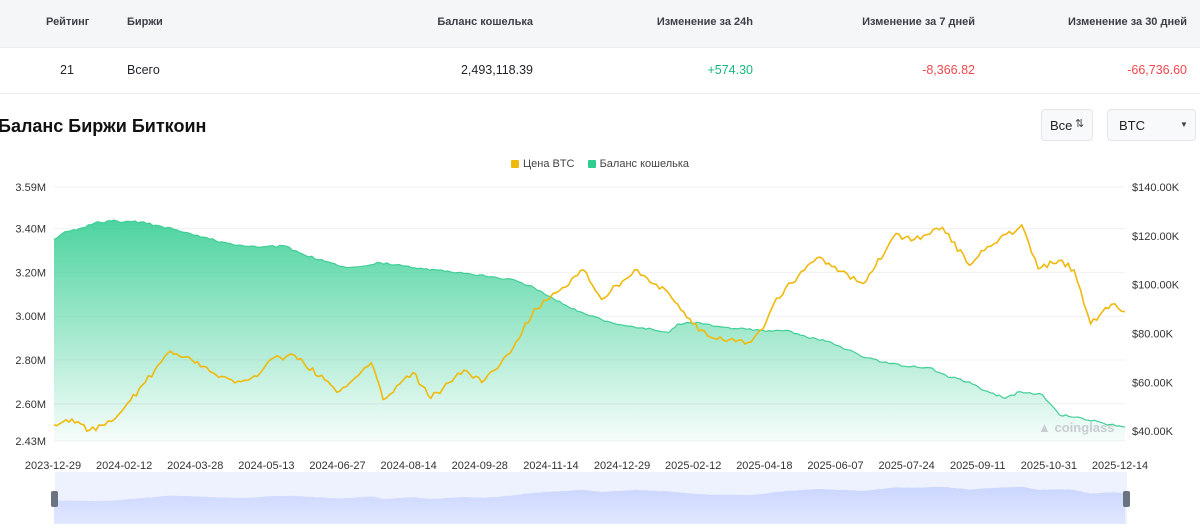 This screenshot has height=530, width=1200. Describe the element at coordinates (1084, 427) in the screenshot. I see `watermark-text: coinglass` at that location.